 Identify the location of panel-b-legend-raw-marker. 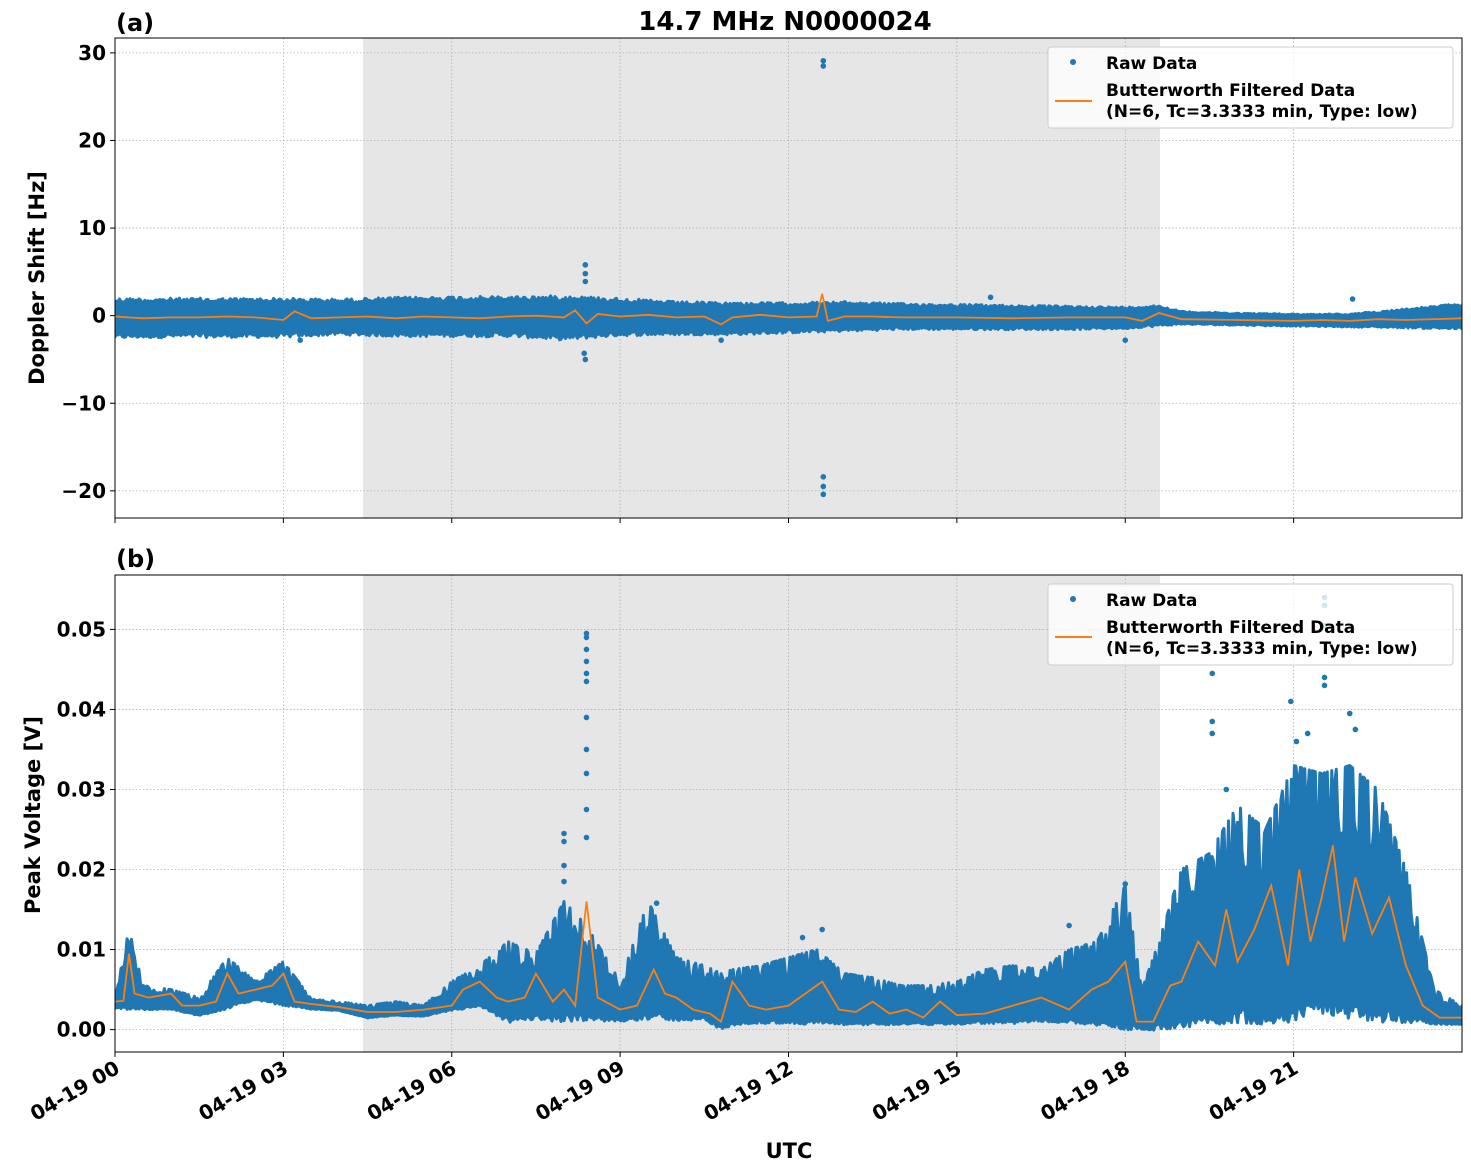
(1073, 599).